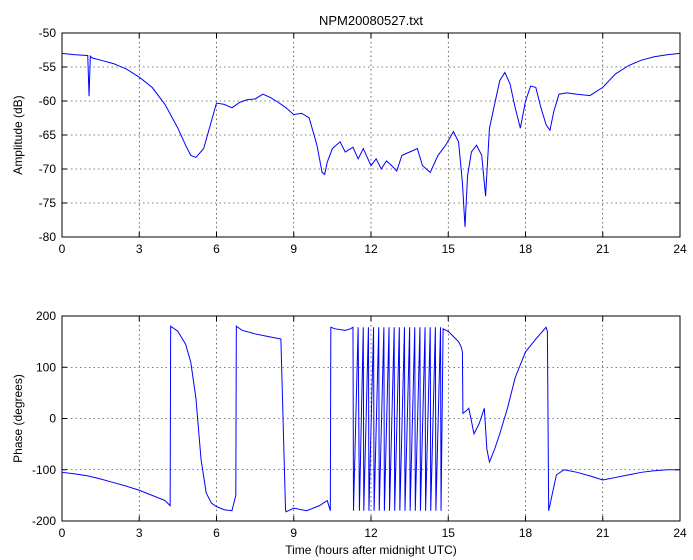 The image size is (693, 560). What do you see at coordinates (293, 249) in the screenshot?
I see `amplitude-x-tick-label: 9` at bounding box center [293, 249].